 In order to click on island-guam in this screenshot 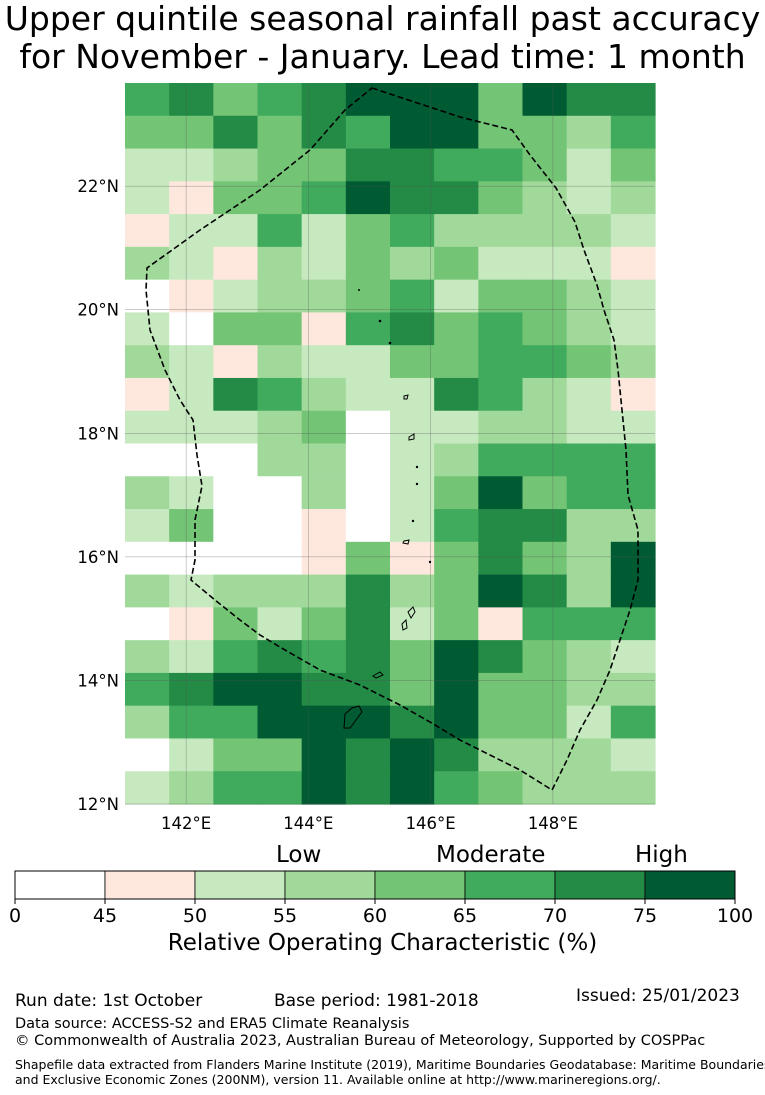, I will do `click(353, 717)`.